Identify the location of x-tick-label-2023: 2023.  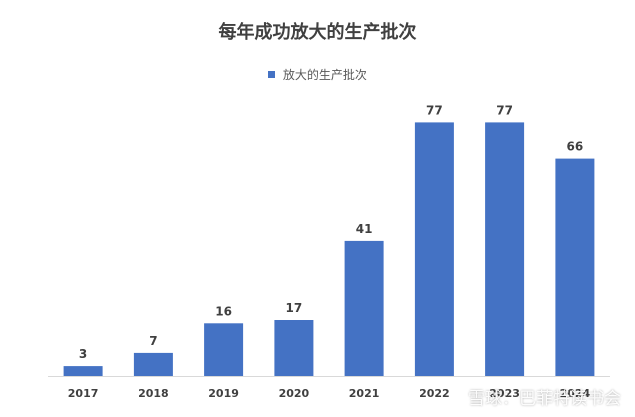
(504, 393).